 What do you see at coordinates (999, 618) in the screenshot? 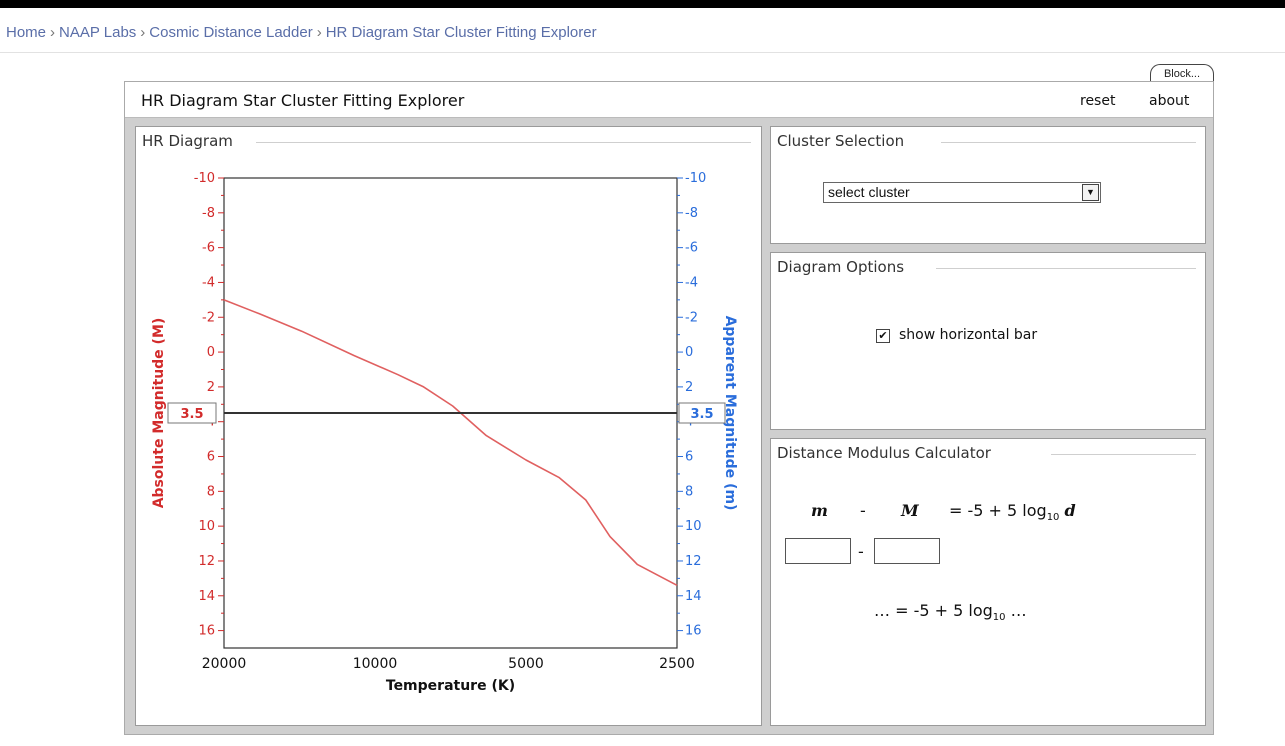
I see `result-log-subscript: 10` at bounding box center [999, 618].